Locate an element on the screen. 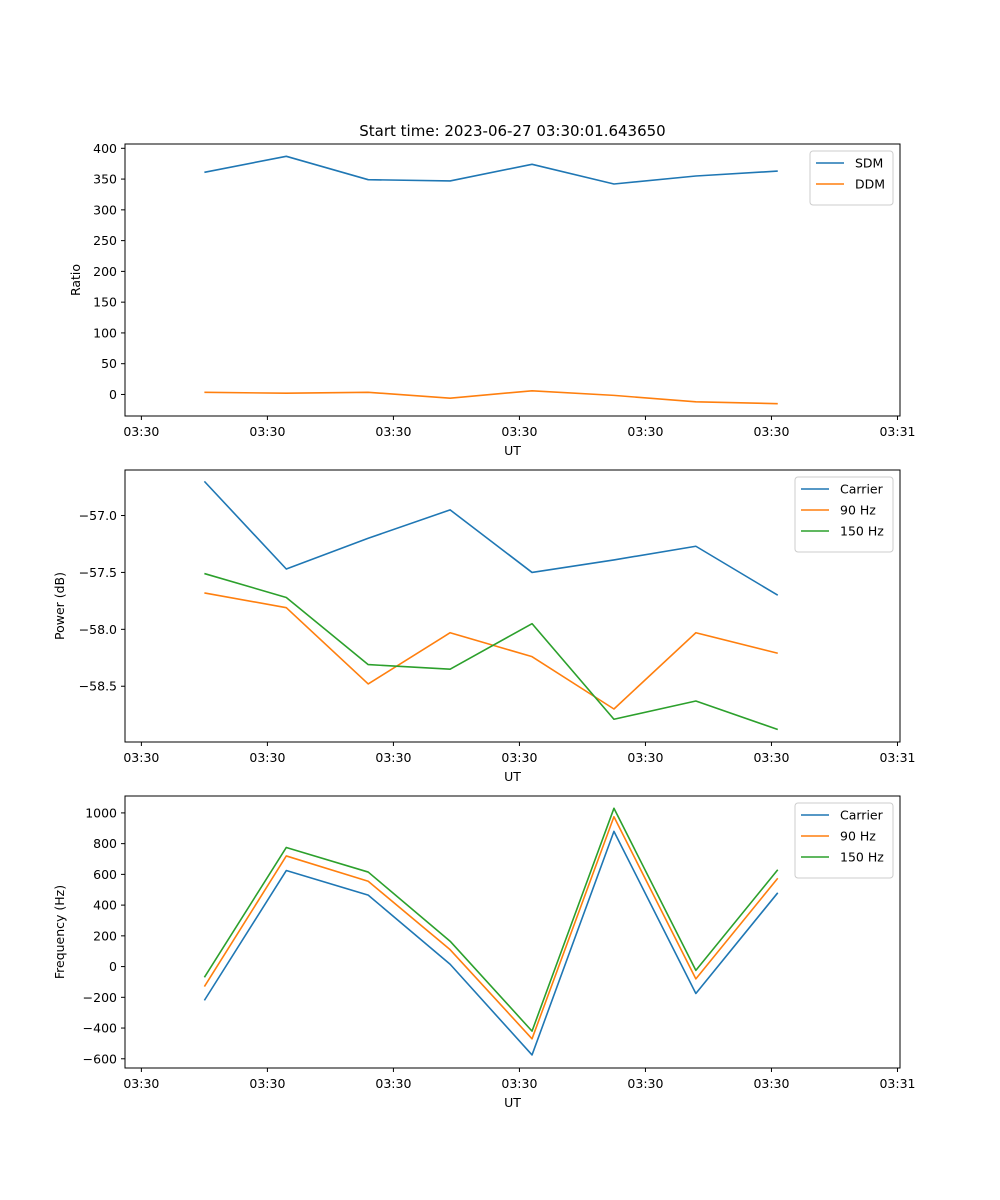 Image resolution: width=1000 pixels, height=1200 pixels. y-tick-label: −58.5 is located at coordinates (98, 686).